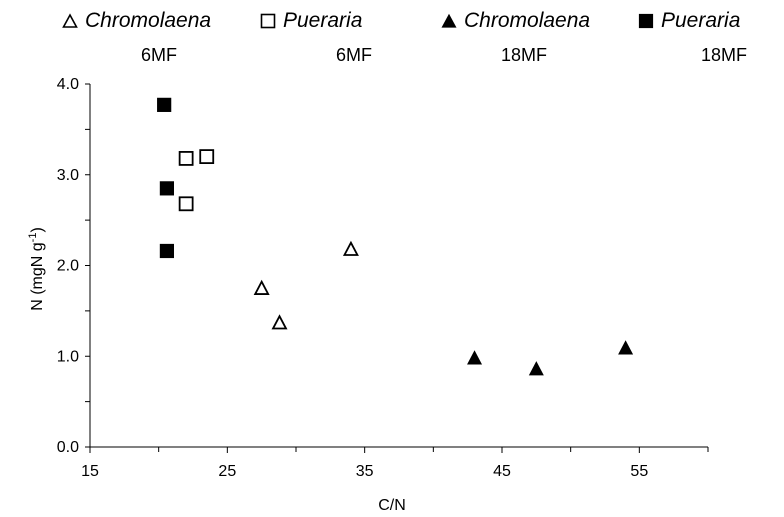 This screenshot has width=784, height=517. Describe the element at coordinates (37, 276) in the screenshot. I see `y-axis-title-text: N (mgN g` at that location.